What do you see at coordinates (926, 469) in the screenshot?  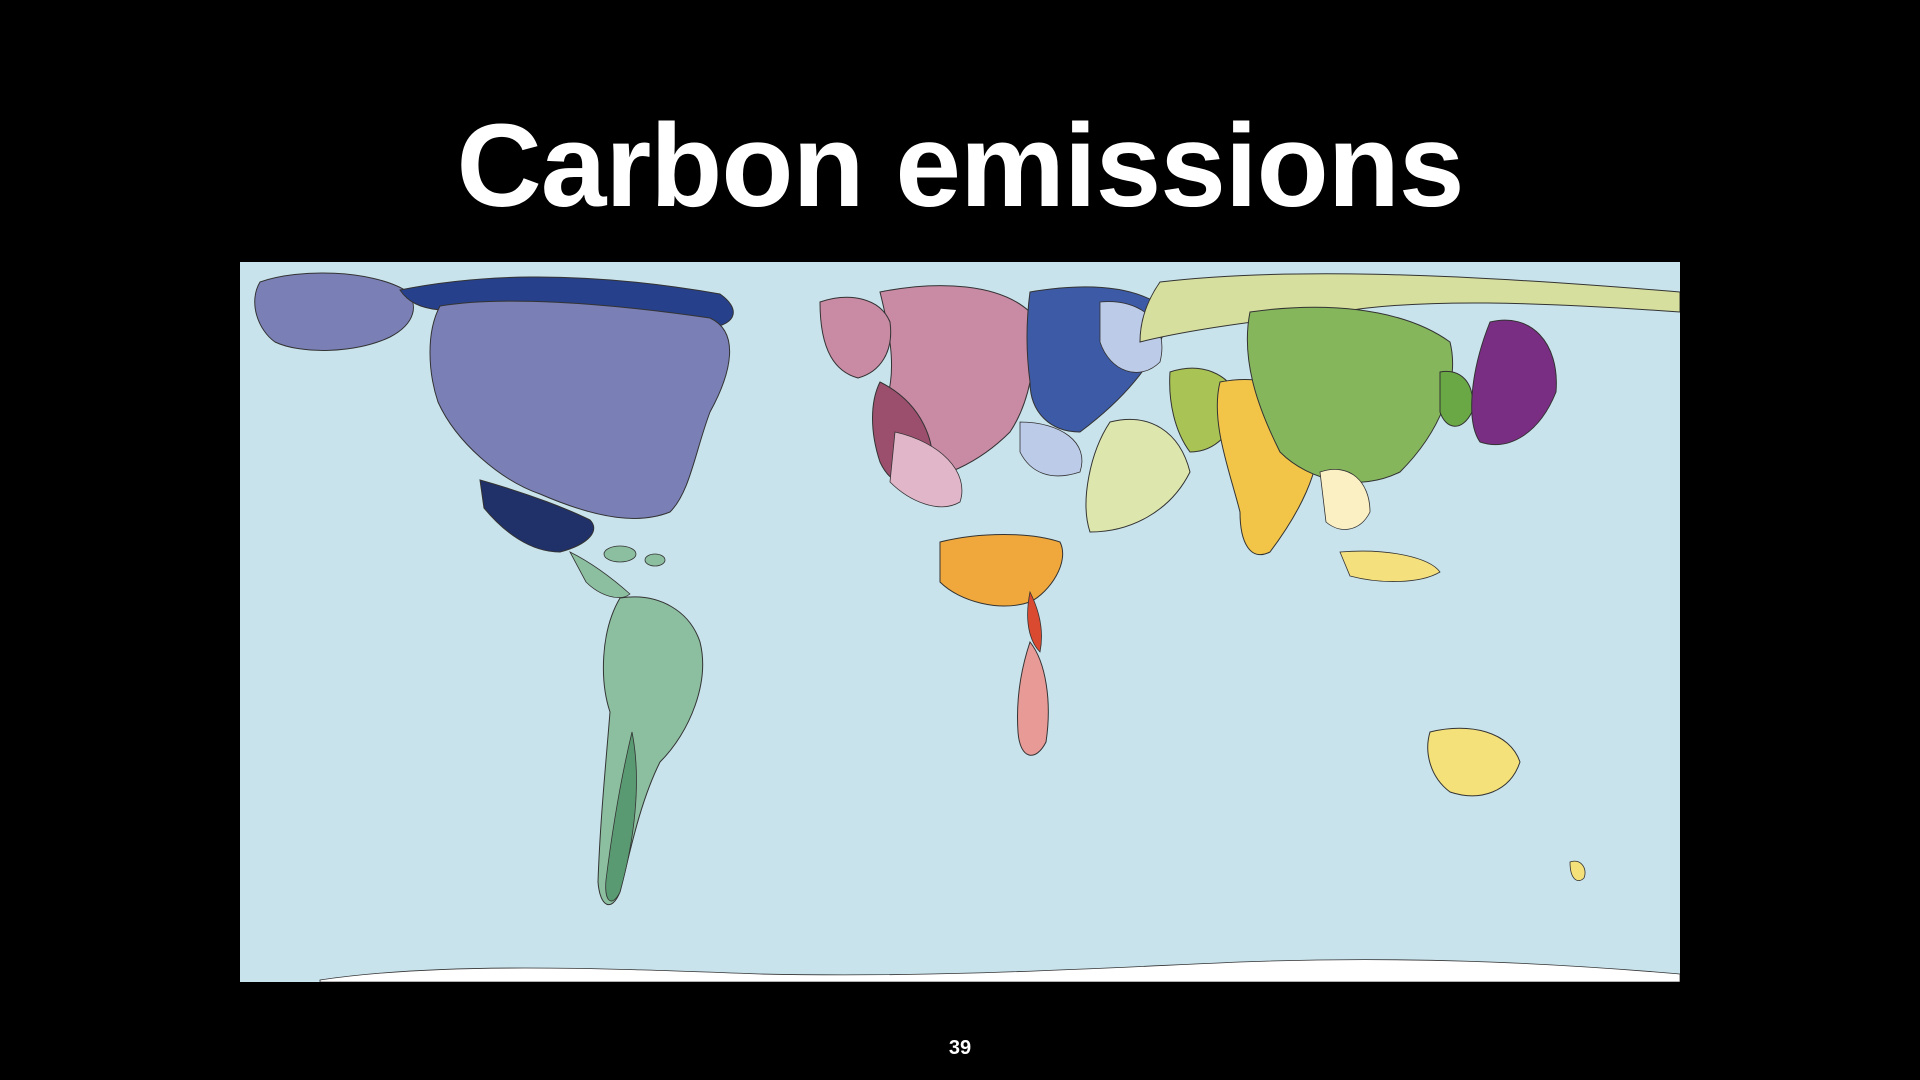 I see `region-iberia` at bounding box center [926, 469].